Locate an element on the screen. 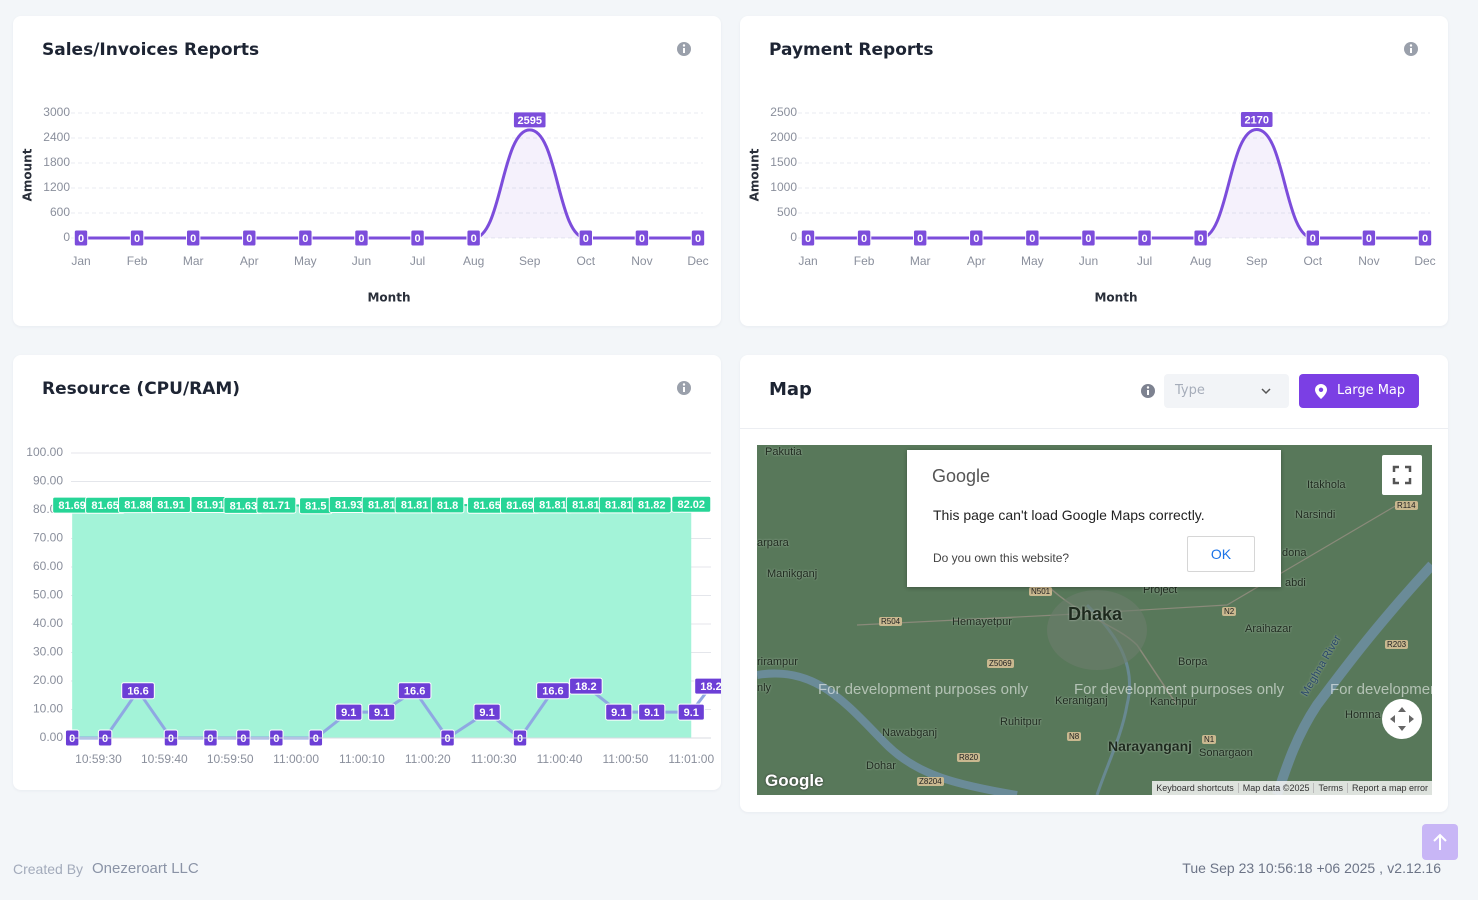 This screenshot has width=1478, height=900. x-tick-label: Apr is located at coordinates (976, 261).